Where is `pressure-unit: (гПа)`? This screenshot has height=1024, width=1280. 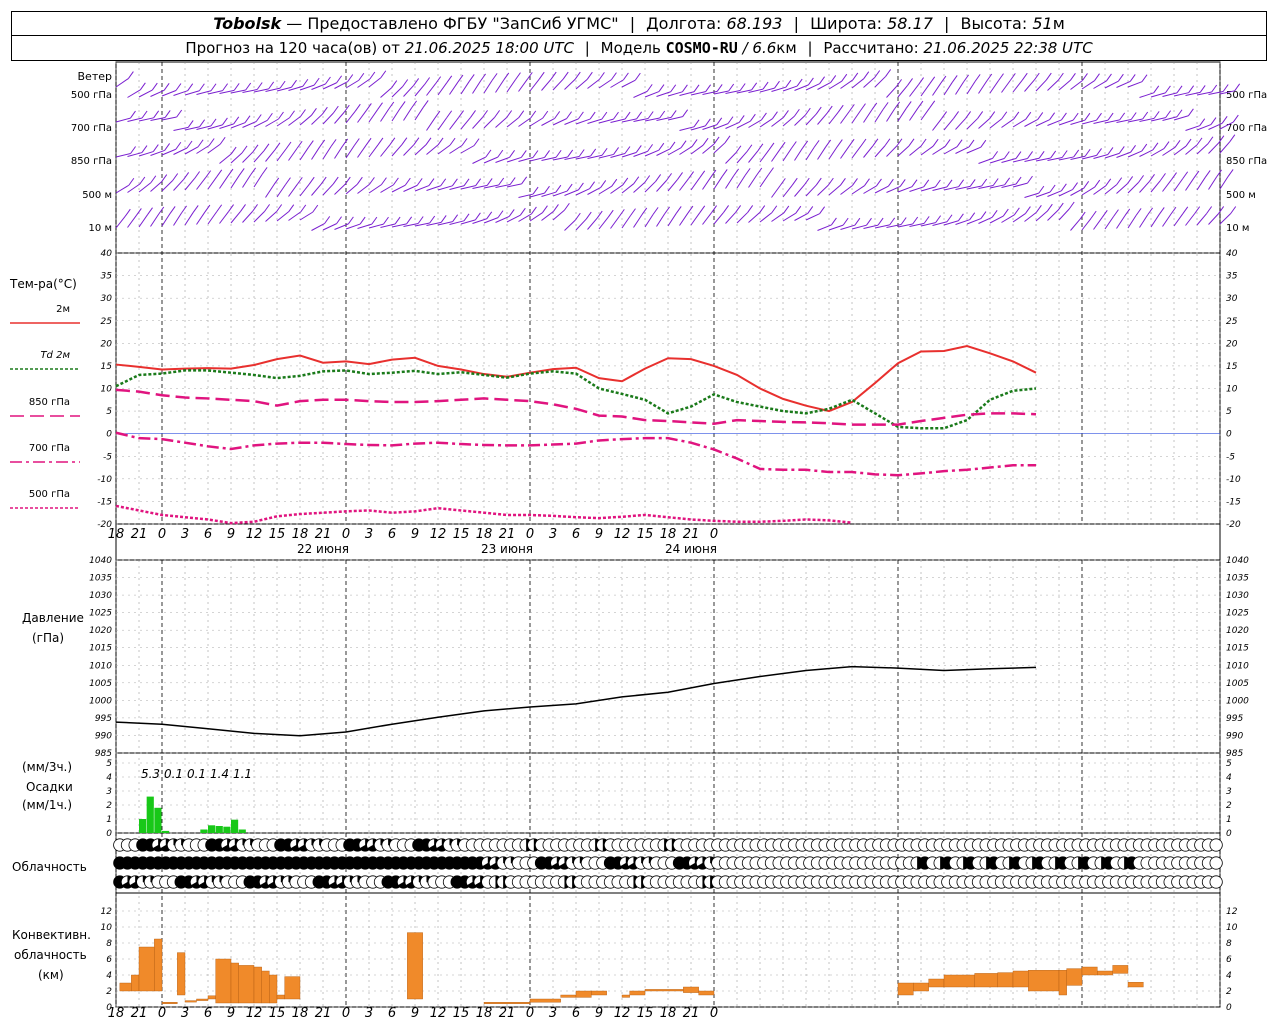 pressure-unit: (гПа) is located at coordinates (48, 638).